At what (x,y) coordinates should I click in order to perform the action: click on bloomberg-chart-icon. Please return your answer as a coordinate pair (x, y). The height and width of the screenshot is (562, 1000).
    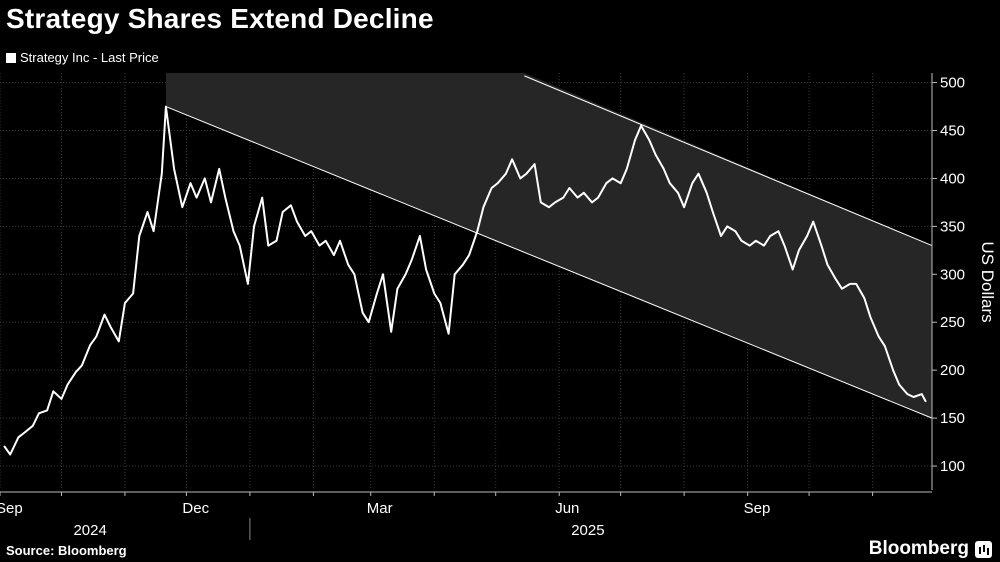
    Looking at the image, I should click on (983, 549).